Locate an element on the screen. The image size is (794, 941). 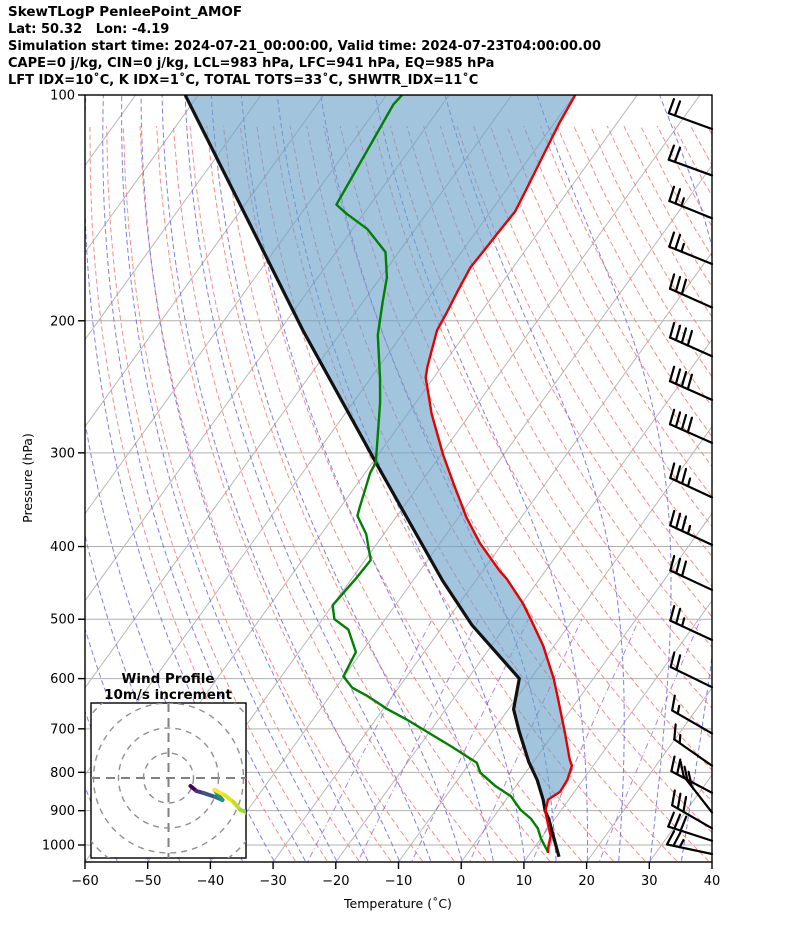
x-tick-label: −10 is located at coordinates (398, 881).